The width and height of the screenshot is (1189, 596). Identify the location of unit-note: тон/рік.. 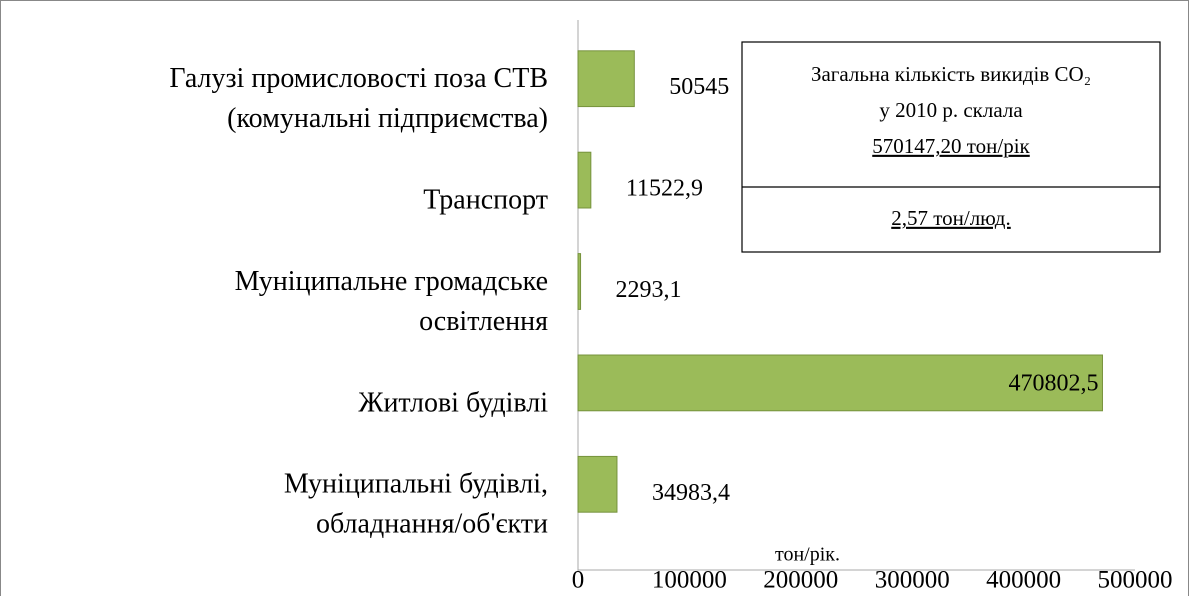
(807, 555).